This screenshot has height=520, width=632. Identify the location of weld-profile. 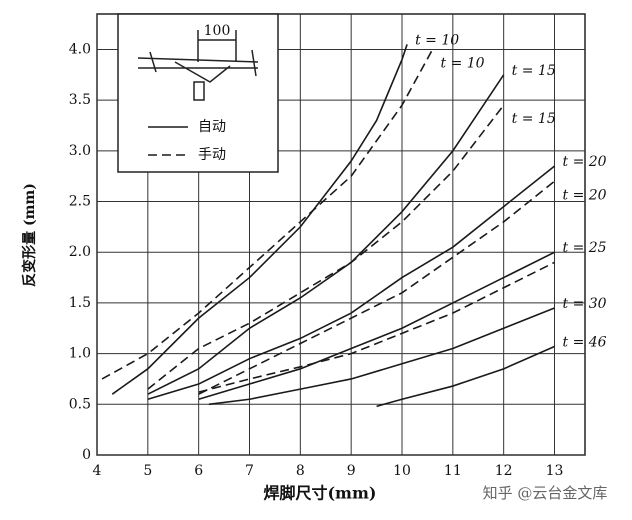
(198, 70).